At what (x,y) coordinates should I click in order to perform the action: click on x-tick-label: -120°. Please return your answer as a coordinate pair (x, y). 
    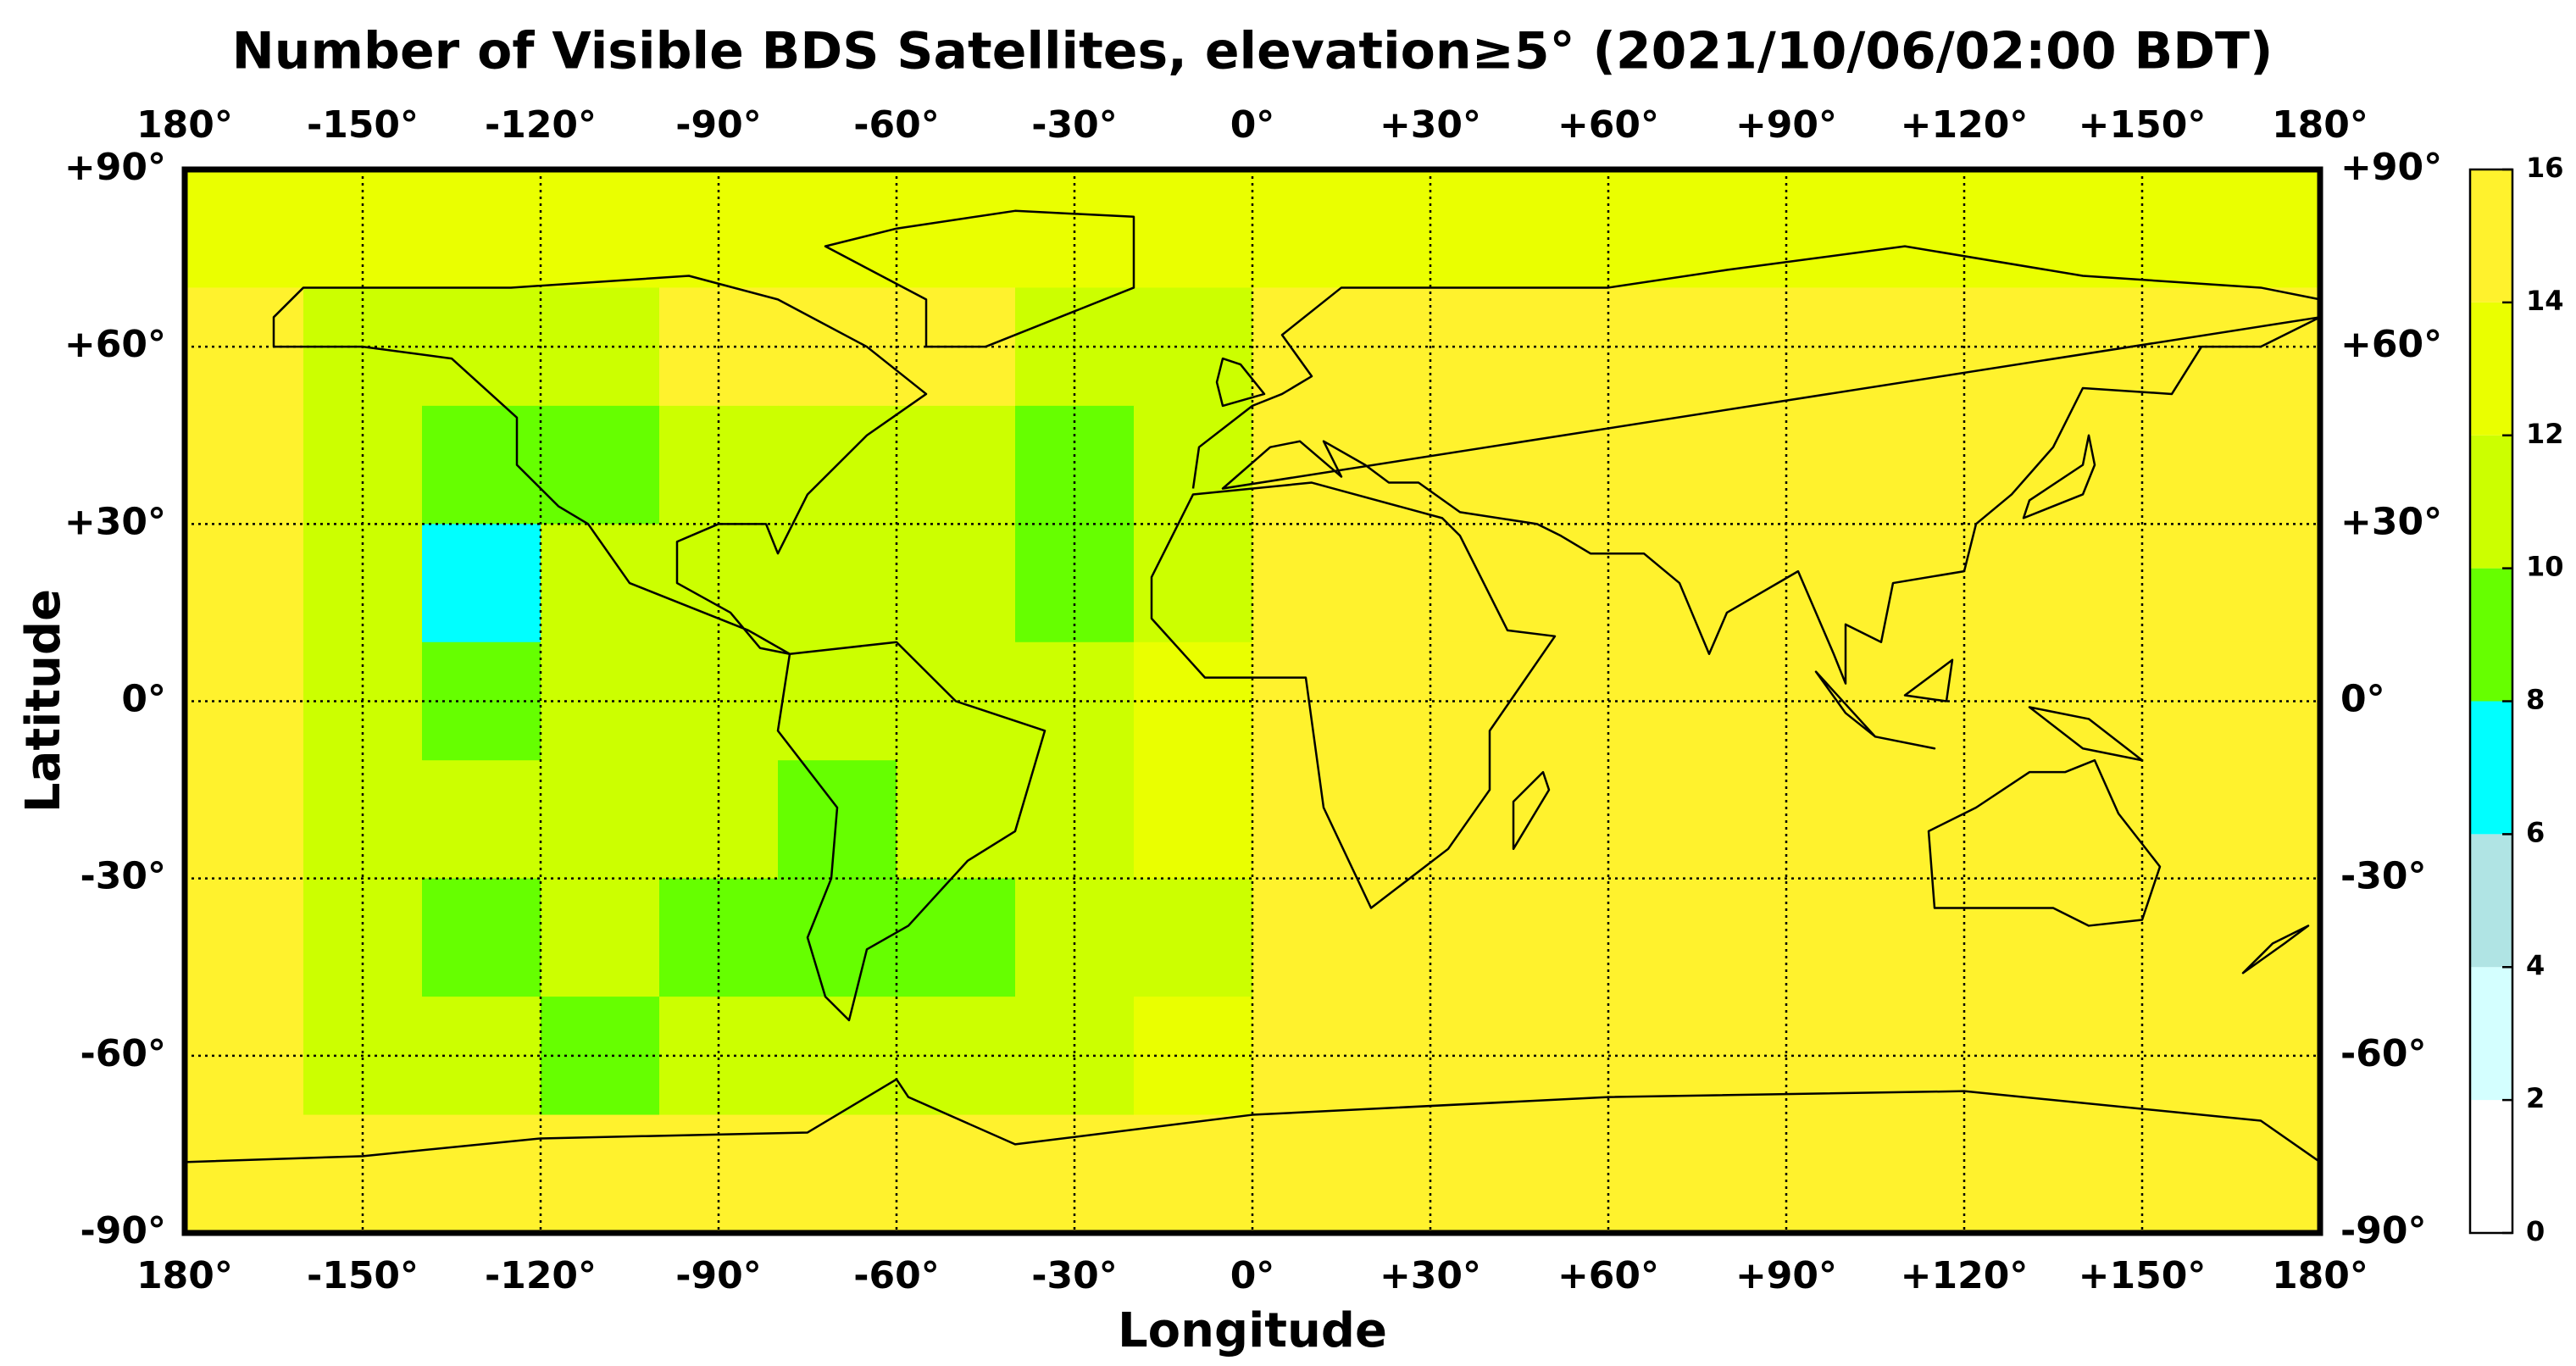
    Looking at the image, I should click on (541, 125).